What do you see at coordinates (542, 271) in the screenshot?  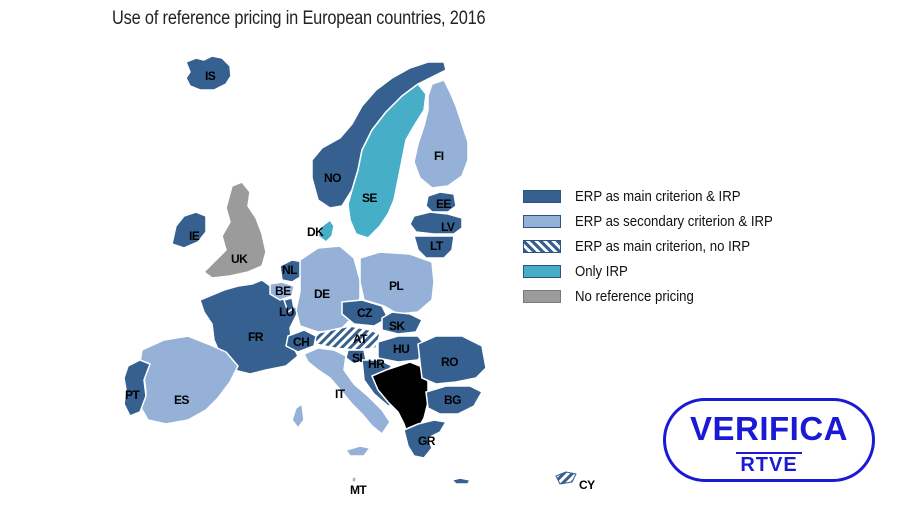 I see `legend-swatch-teal` at bounding box center [542, 271].